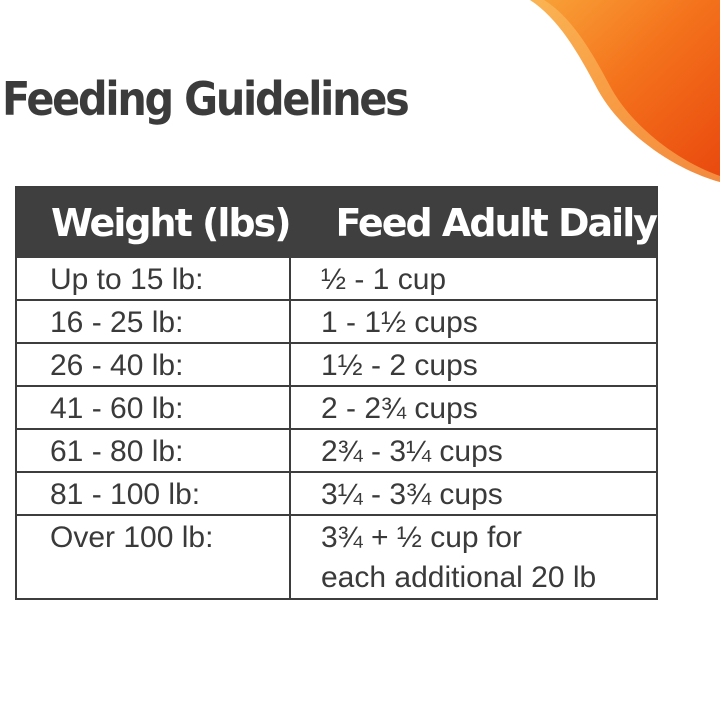 The width and height of the screenshot is (720, 720). Describe the element at coordinates (412, 494) in the screenshot. I see `feed-cell: 3¼ - 3¾ cups` at that location.